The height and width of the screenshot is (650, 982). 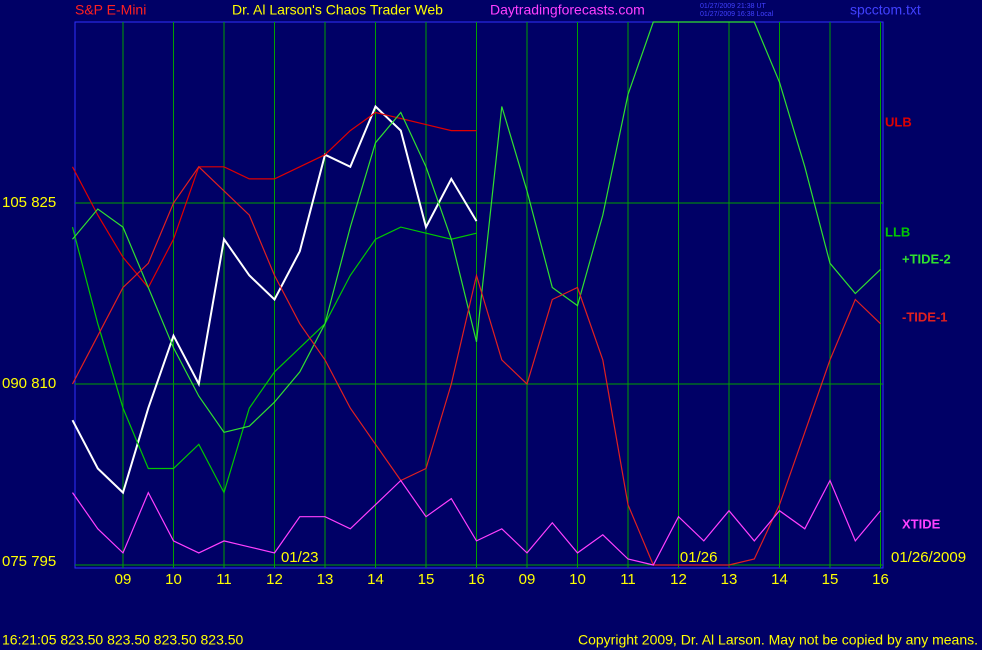 I want to click on y-tick-label: 075 795, so click(x=29, y=561).